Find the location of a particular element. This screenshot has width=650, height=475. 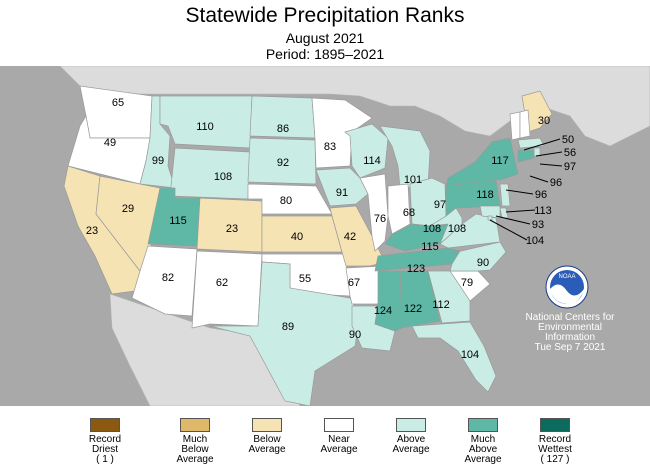

state-ms is located at coordinates (388, 301).